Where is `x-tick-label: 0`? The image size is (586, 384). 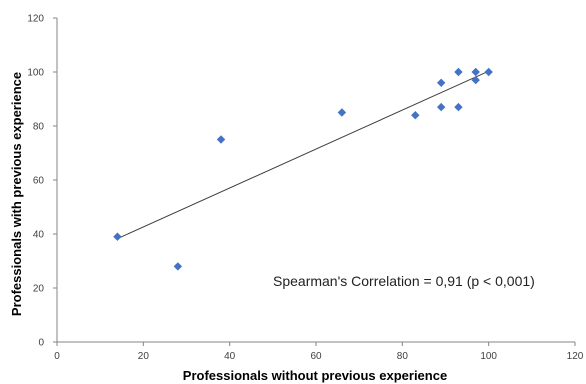 x-tick-label: 0 is located at coordinates (57, 356).